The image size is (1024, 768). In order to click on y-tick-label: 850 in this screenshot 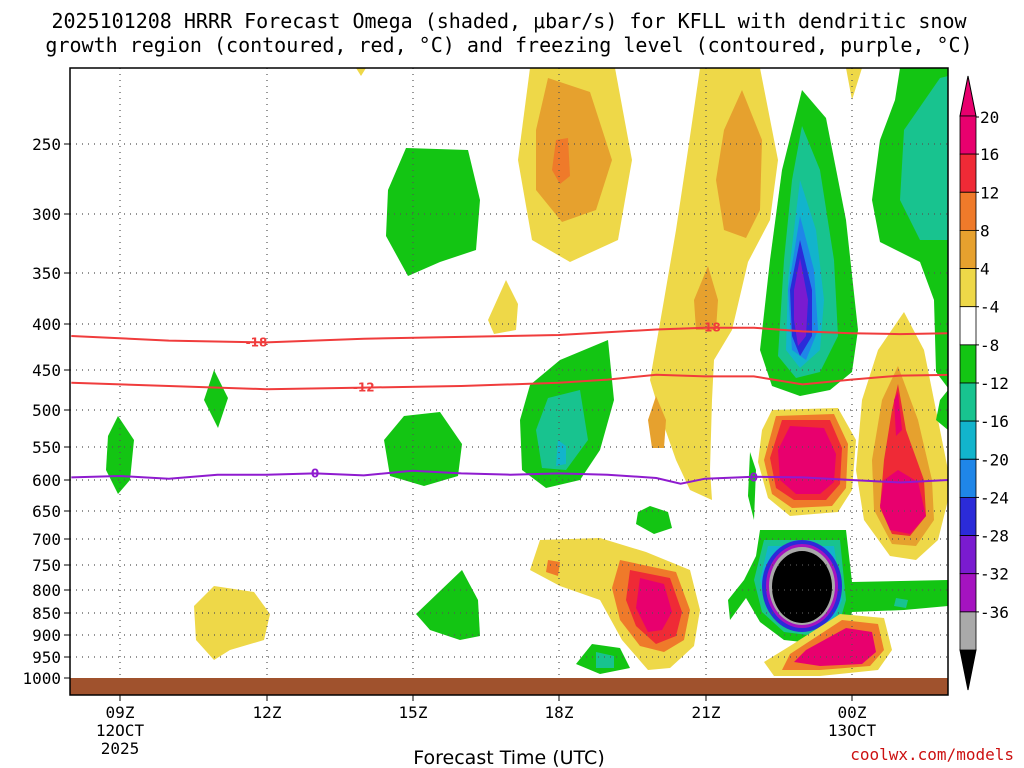, I will do `click(46, 613)`.